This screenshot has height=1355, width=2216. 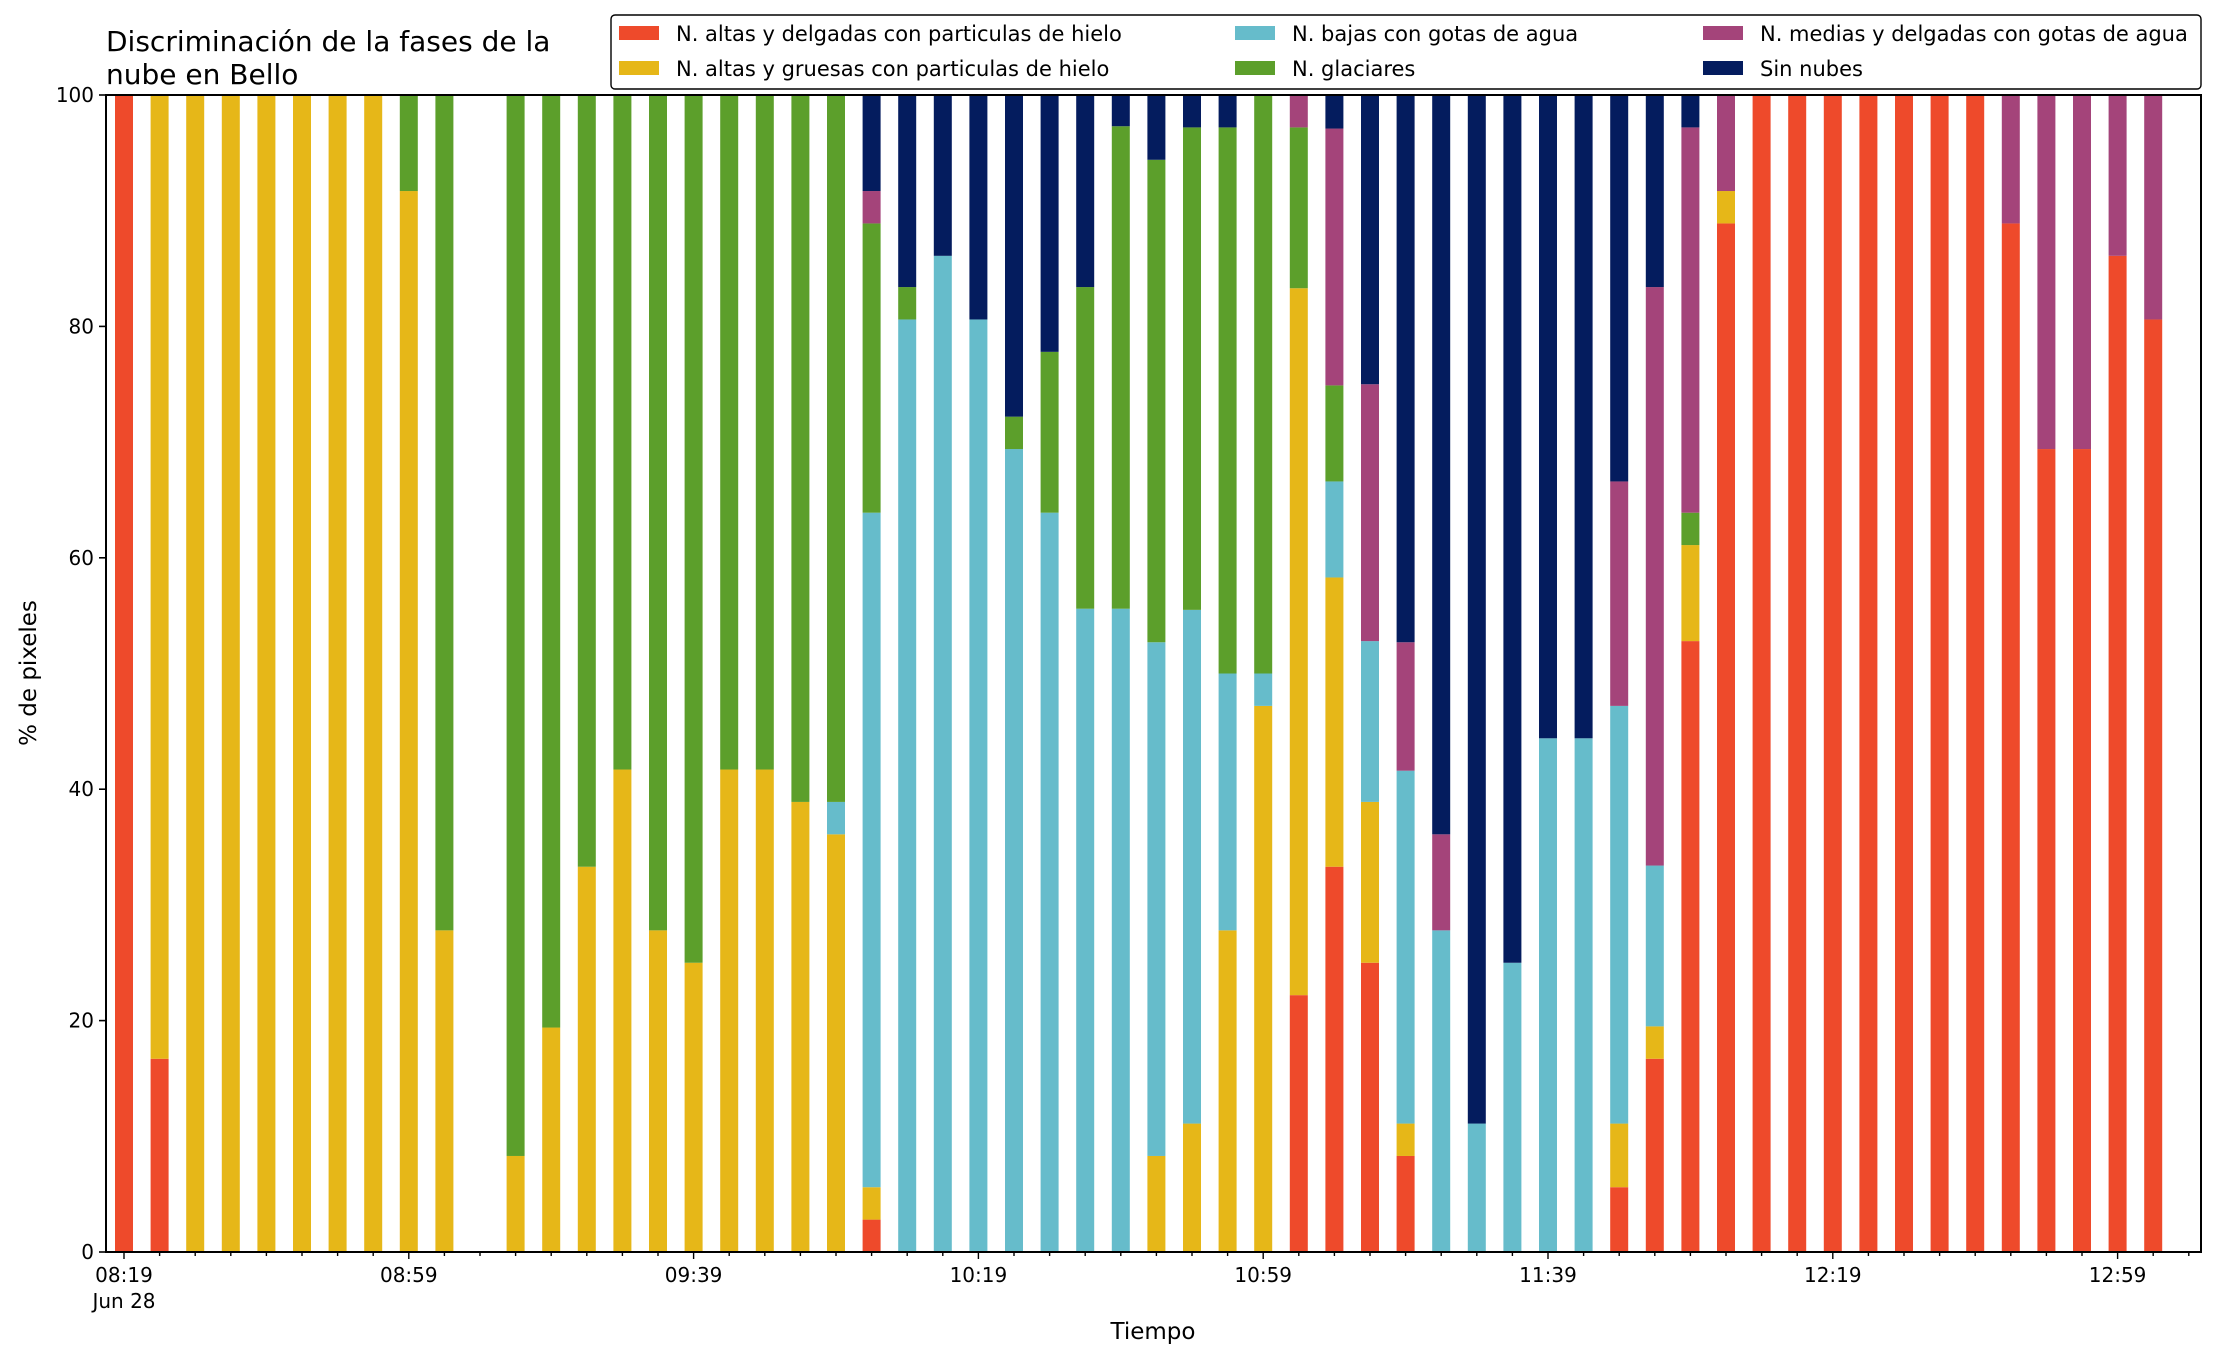 I want to click on bar-segment-28-s3, so click(x=1120, y=367).